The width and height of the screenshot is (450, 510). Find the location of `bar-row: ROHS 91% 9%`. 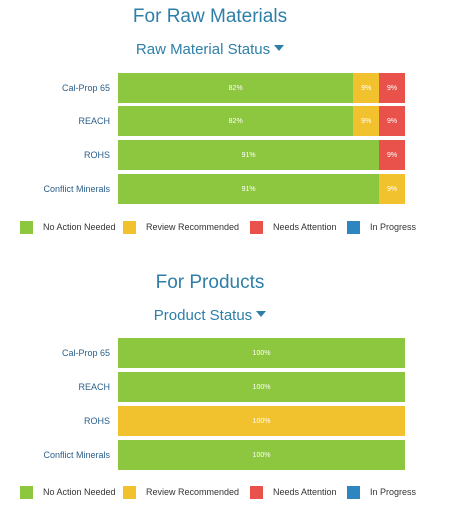

bar-row: ROHS 91% 9% is located at coordinates (225, 155).